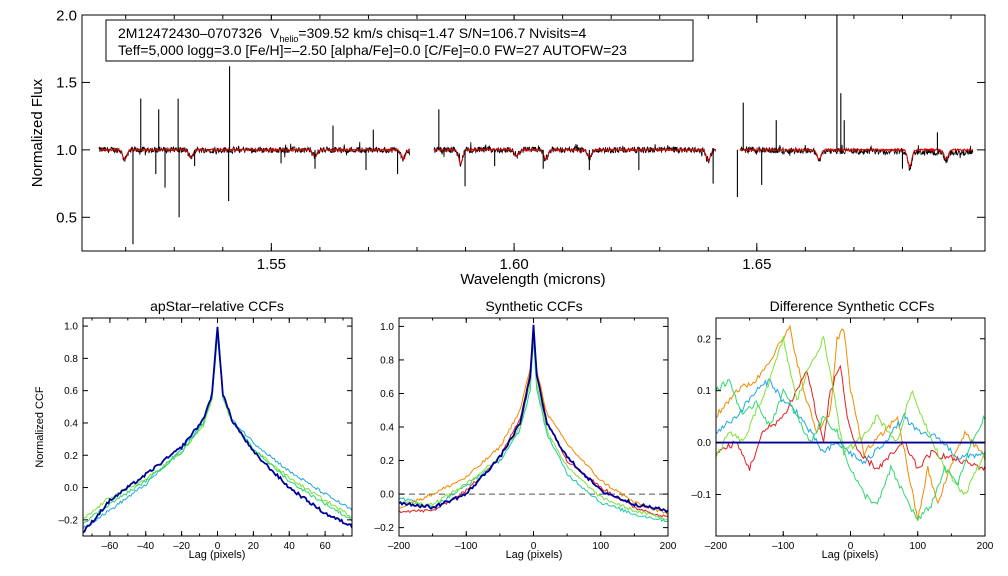 Image resolution: width=1008 pixels, height=576 pixels. What do you see at coordinates (205, 50) in the screenshot?
I see `stellar-params-pre: Teff=5,000 logg=3.0 [Fe/H]=` at bounding box center [205, 50].